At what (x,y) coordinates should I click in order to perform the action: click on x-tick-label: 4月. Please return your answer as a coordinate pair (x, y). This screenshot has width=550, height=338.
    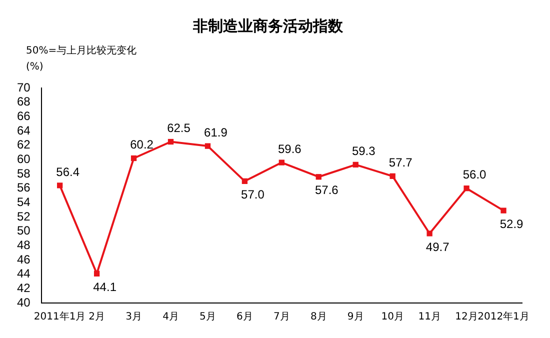
    Looking at the image, I should click on (170, 317).